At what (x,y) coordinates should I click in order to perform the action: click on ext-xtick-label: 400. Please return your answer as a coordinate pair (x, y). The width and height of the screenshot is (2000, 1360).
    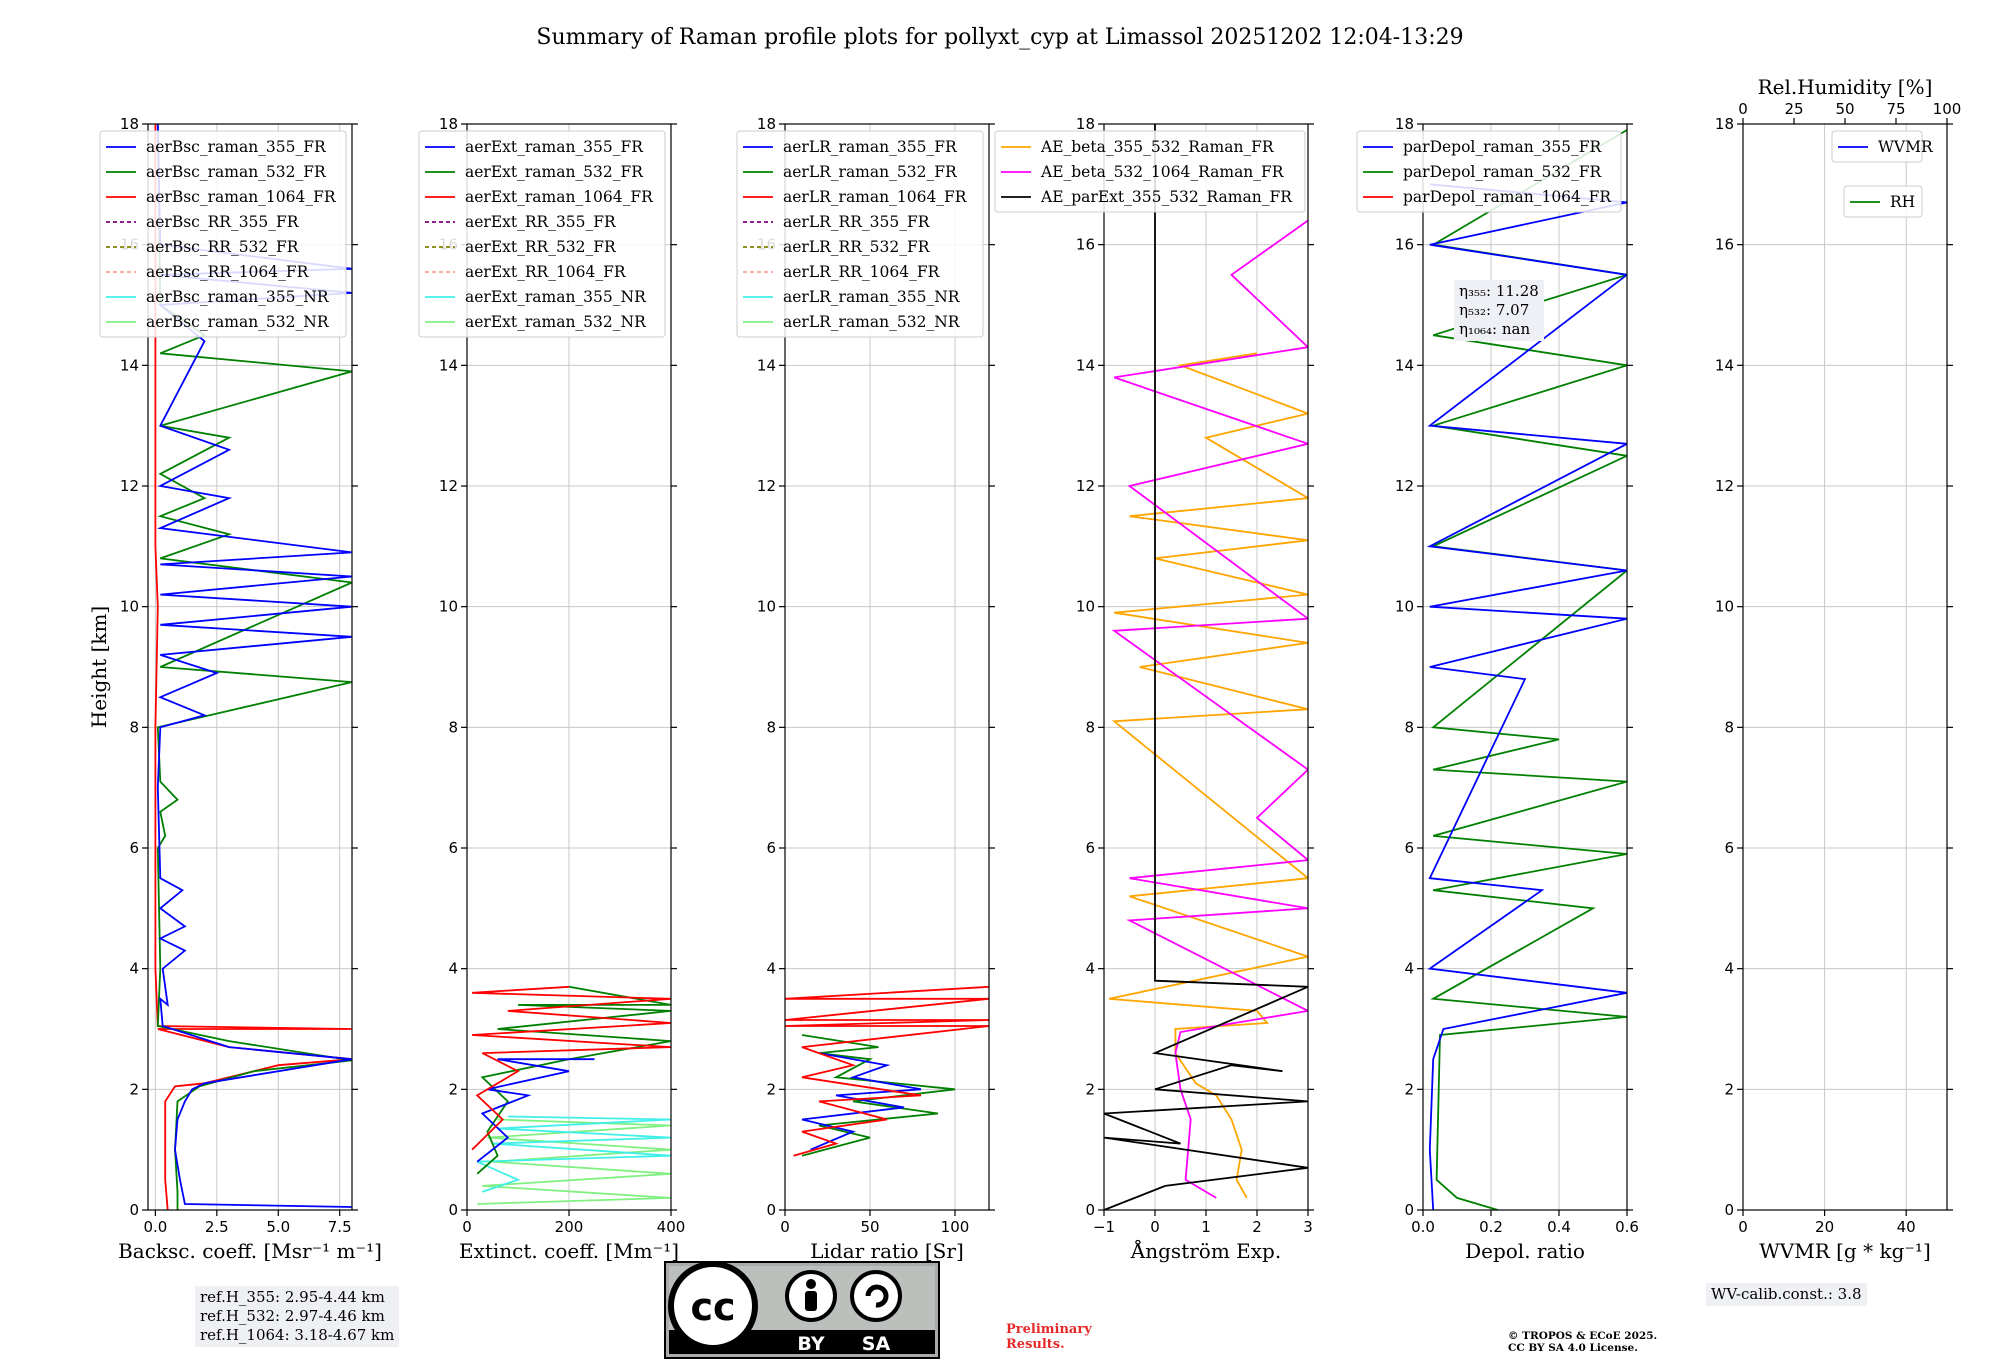
    Looking at the image, I should click on (671, 1227).